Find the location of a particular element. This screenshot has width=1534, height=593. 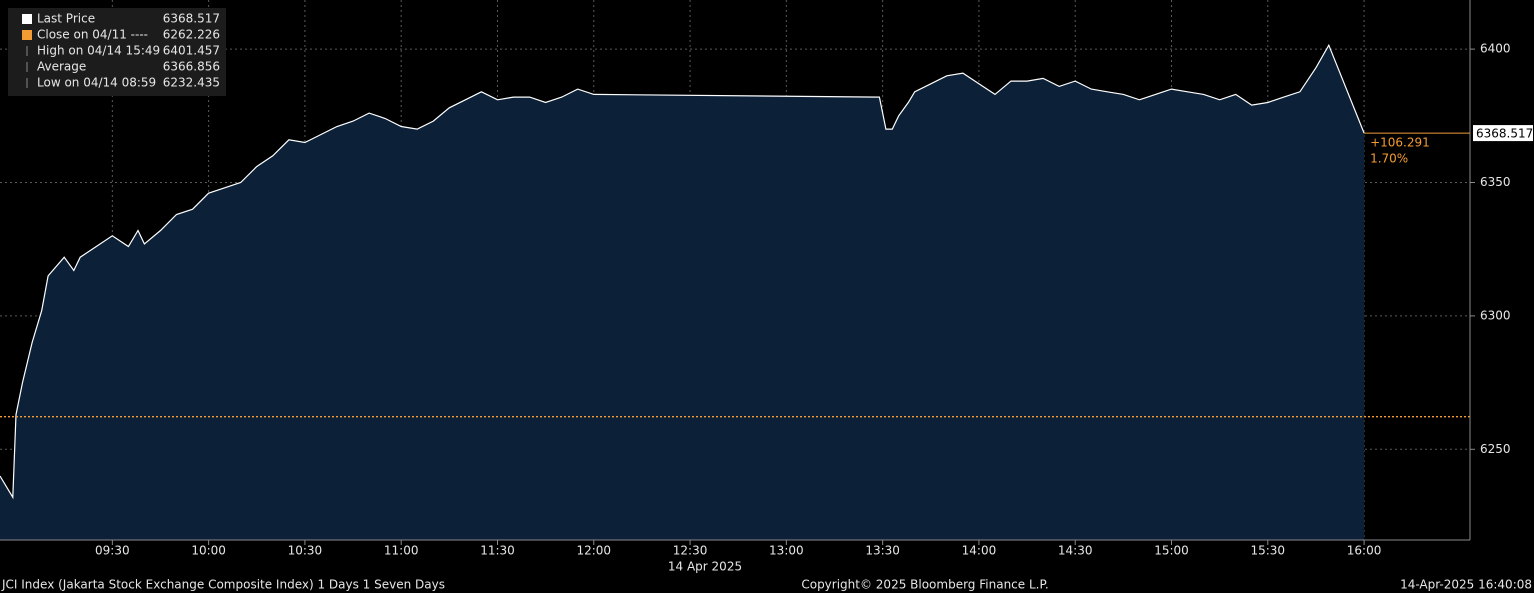

x-tick-label: 12:30 is located at coordinates (690, 551).